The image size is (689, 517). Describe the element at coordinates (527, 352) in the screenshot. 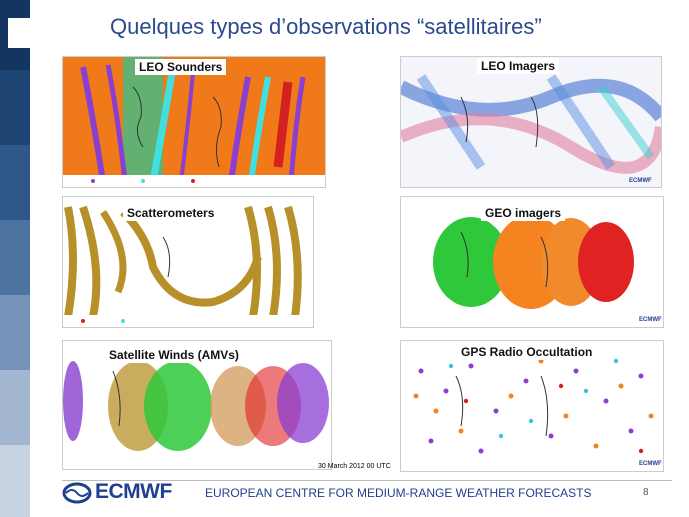

I see `panel-label: GPS Radio Occultation` at that location.